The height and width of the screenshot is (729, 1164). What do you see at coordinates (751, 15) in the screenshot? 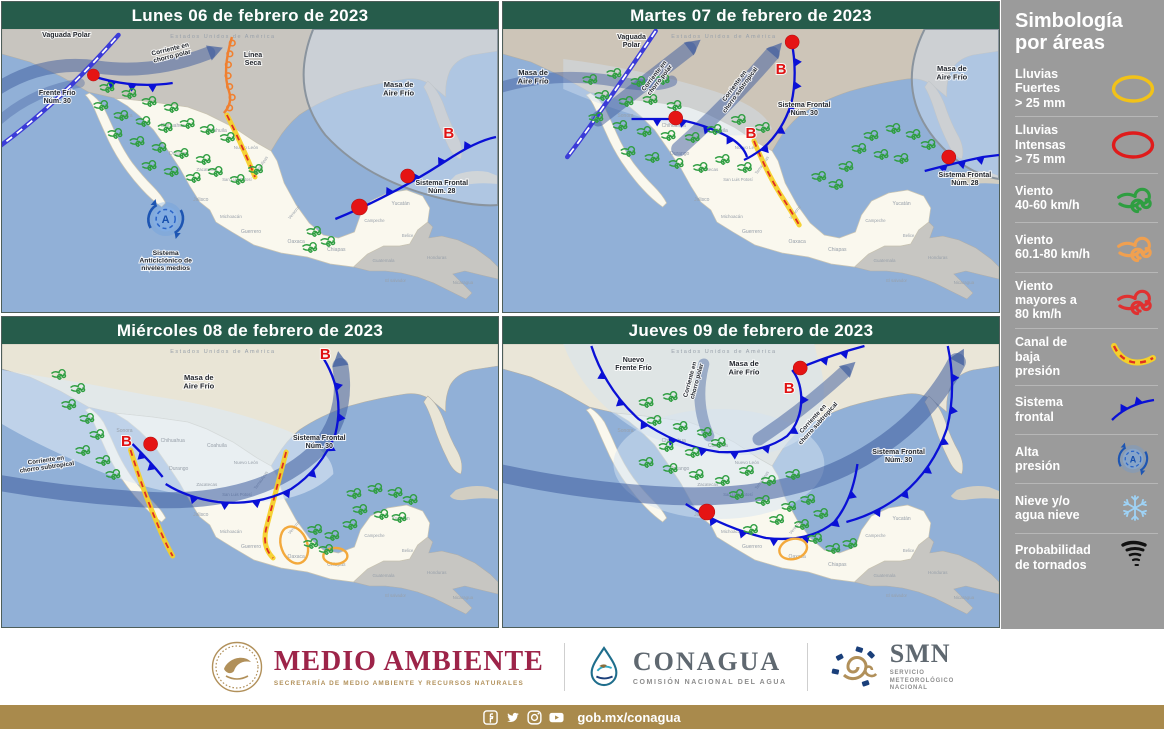
I see `map-title-tuesday: Martes 07 de febrero de 2023` at bounding box center [751, 15].